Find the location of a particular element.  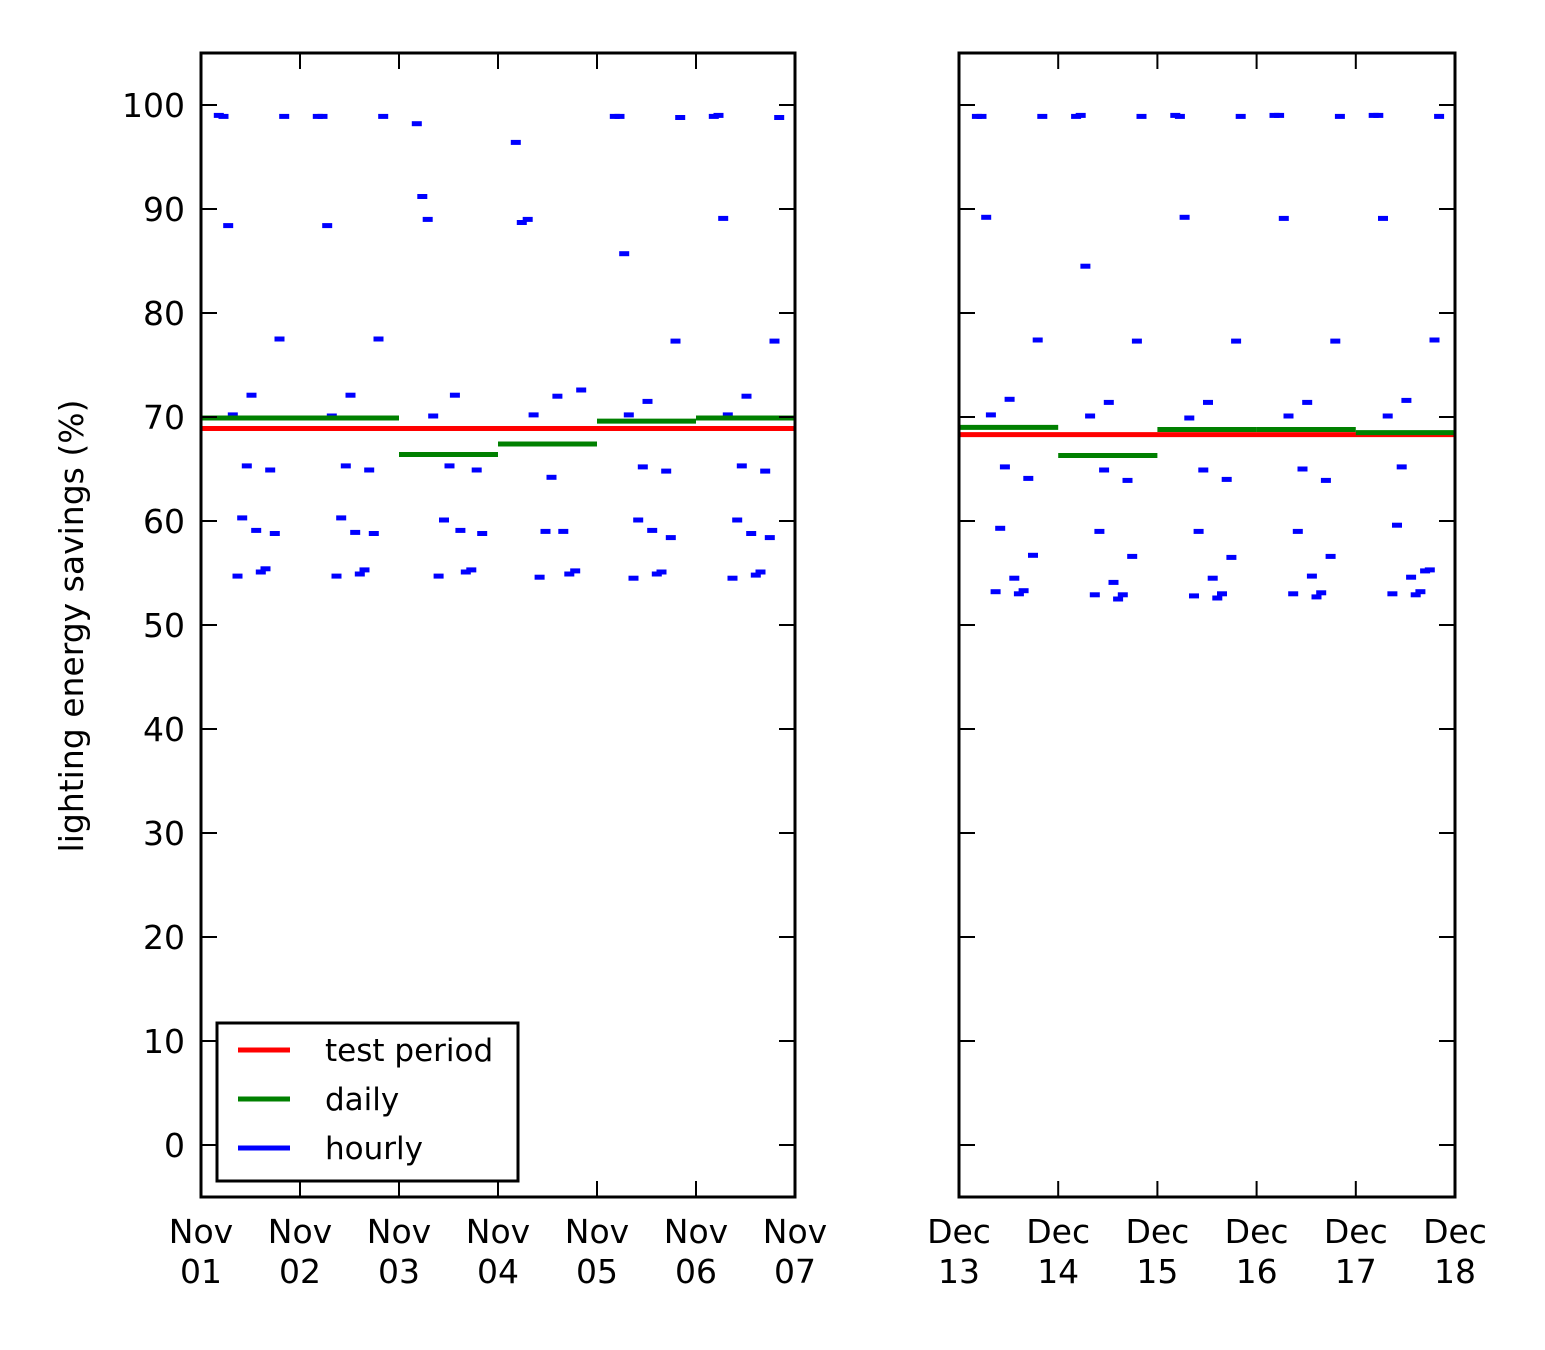

x-tick-label-day: 07 is located at coordinates (795, 1271).